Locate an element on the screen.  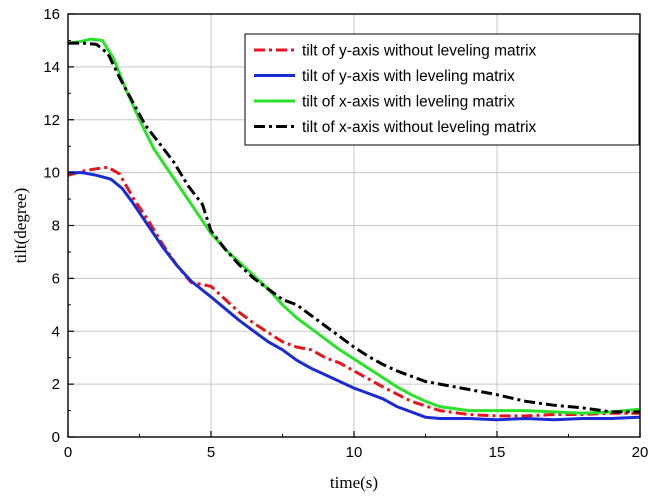
y-tick-label: 0 is located at coordinates (56, 437).